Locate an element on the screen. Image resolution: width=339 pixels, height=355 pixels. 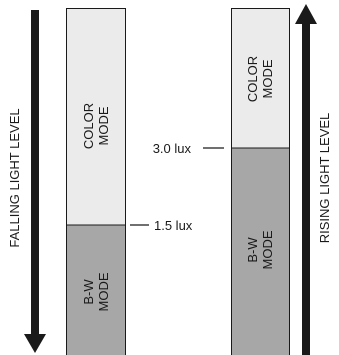
falling-arrow-head-icon is located at coordinates (35, 343).